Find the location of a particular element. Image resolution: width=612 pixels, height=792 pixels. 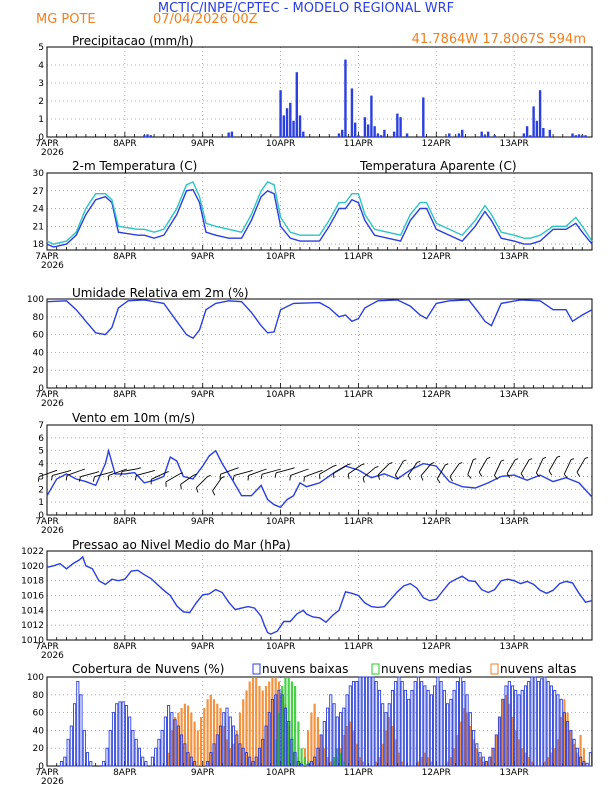

pres-xtick-label: 8APR is located at coordinates (125, 647).